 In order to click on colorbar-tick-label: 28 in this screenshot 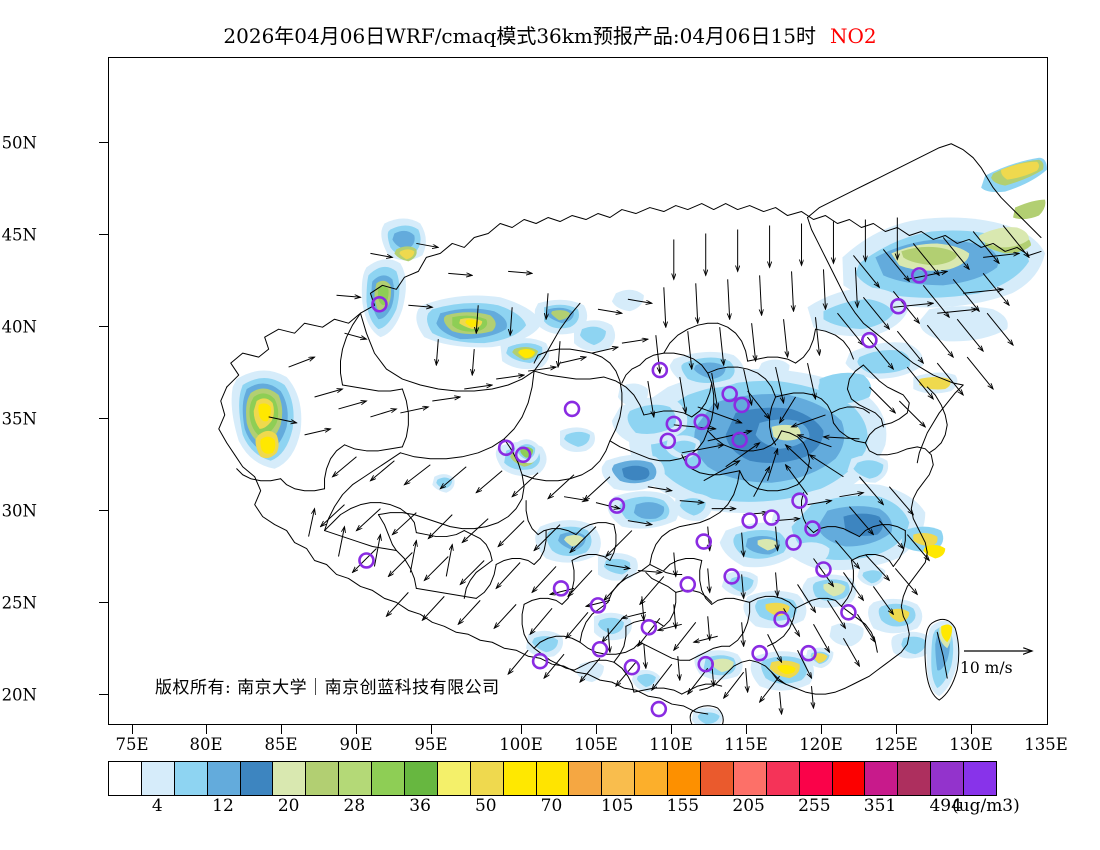, I will do `click(354, 806)`.